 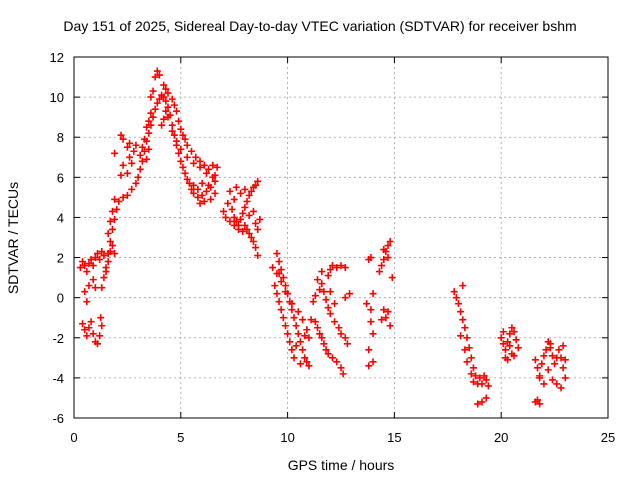 I want to click on y-tick-label: 12, so click(x=57, y=57).